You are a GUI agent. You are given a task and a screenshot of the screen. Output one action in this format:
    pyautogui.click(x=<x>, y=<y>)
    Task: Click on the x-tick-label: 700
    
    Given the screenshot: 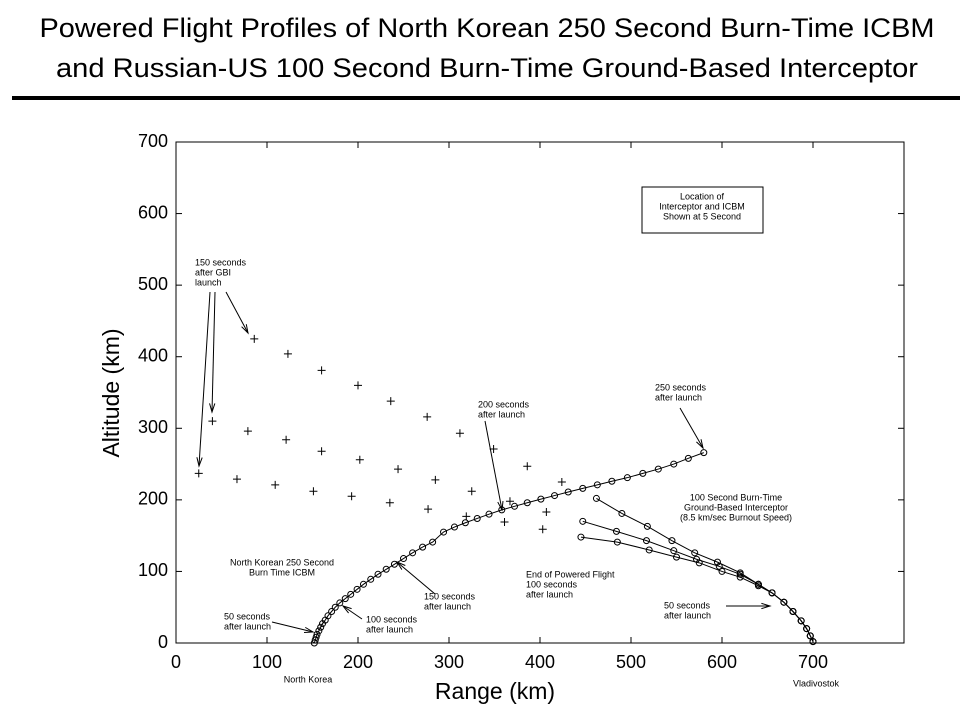 What is the action you would take?
    pyautogui.click(x=813, y=662)
    